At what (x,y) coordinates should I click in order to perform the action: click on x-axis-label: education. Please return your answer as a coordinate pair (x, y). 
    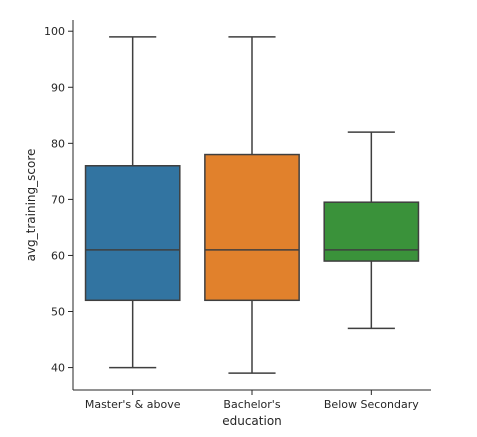
    Looking at the image, I should click on (252, 421).